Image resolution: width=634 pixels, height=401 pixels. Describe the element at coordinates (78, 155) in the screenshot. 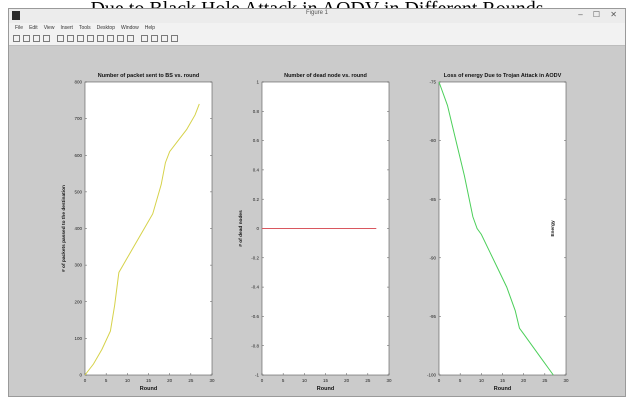

I see `y-tick-label: 600` at that location.